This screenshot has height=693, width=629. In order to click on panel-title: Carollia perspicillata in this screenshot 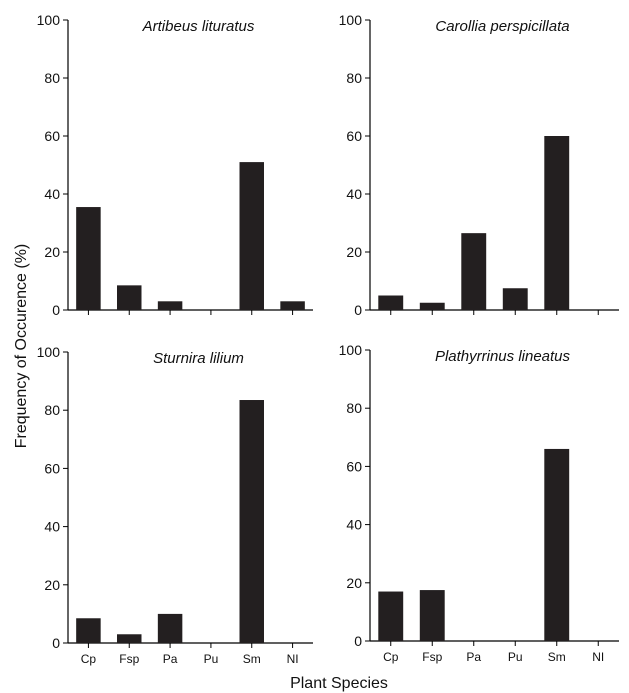, I will do `click(502, 26)`.